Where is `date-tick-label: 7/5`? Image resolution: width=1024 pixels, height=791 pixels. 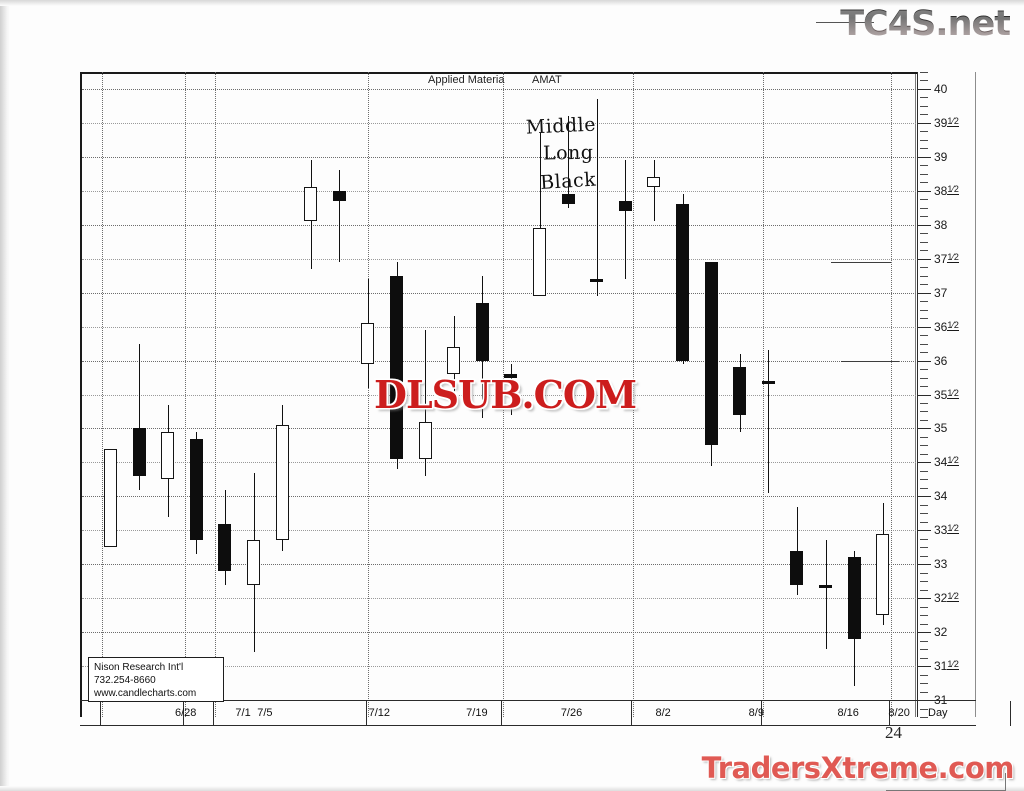
date-tick-label: 7/5 is located at coordinates (265, 713).